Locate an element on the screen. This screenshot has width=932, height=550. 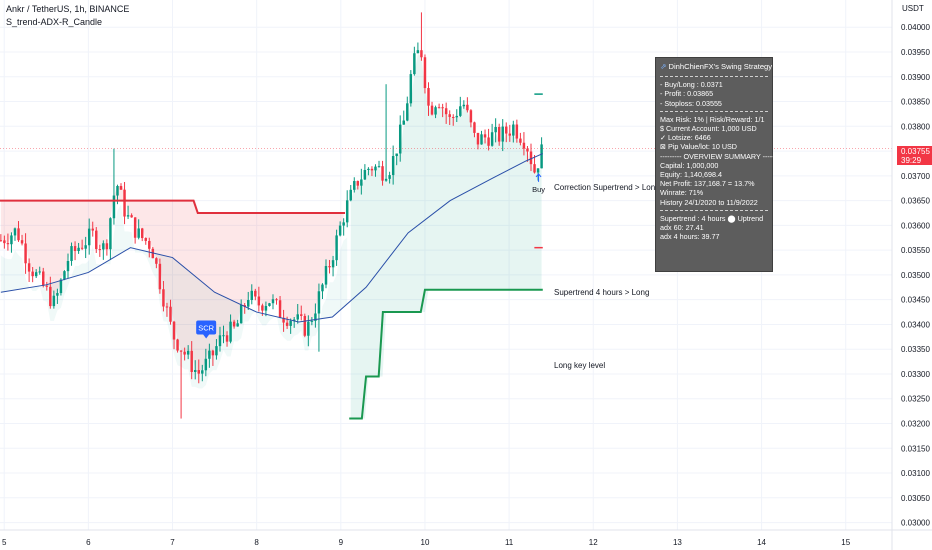
price-tick-label: 0.03850 is located at coordinates (915, 102).